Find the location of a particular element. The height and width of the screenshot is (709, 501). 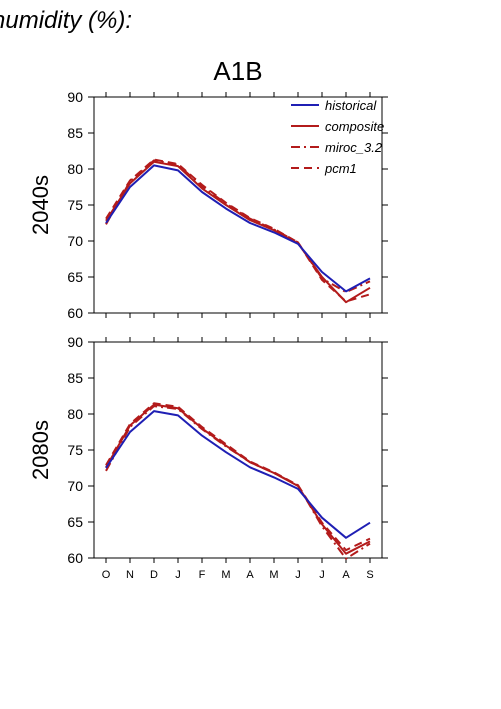

row-label-2080s: 2080s is located at coordinates (40, 450).